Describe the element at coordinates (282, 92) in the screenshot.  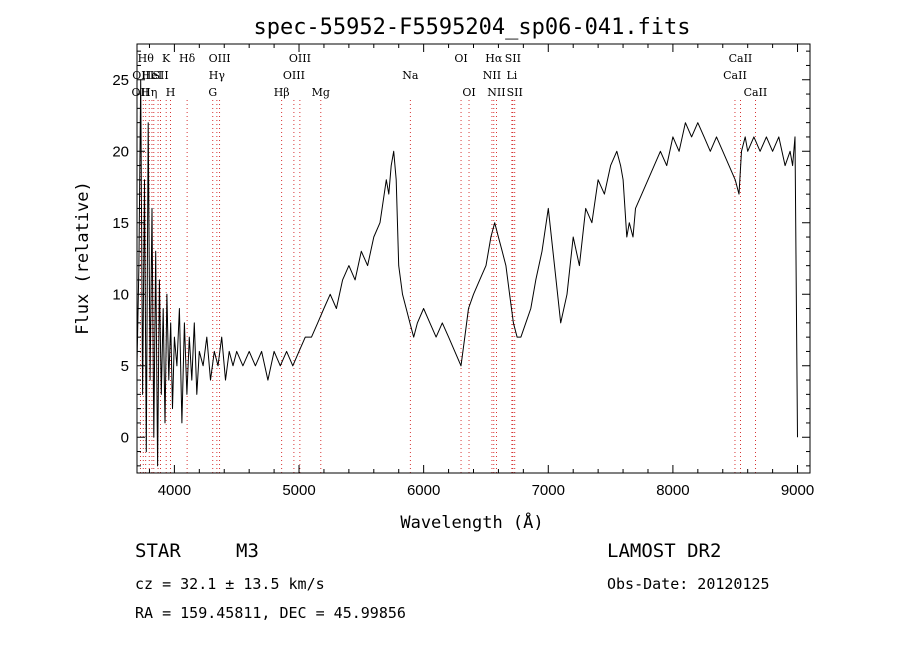
I see `line-marker-label-14: Hβ` at that location.